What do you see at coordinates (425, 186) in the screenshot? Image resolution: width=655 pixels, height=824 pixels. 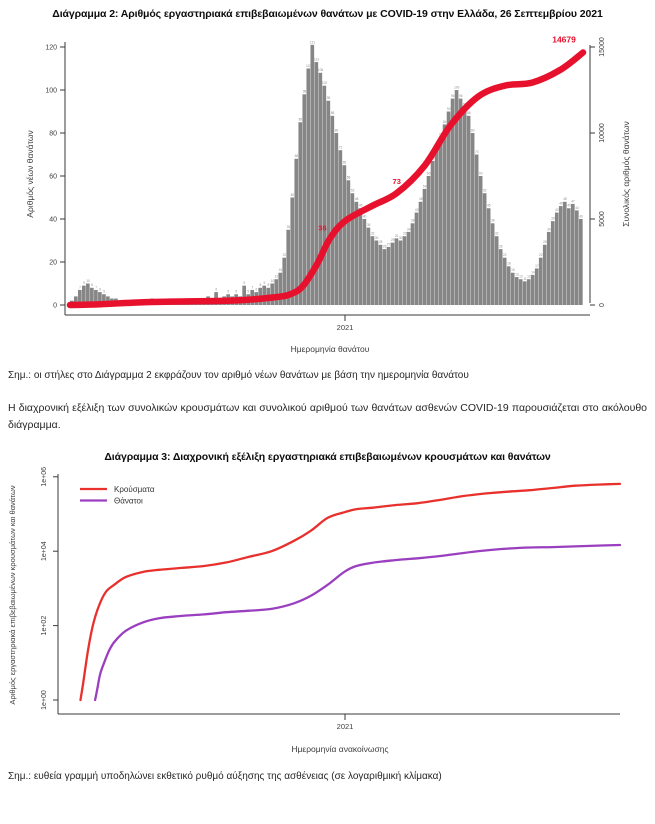 I see `svg-text: 54` at bounding box center [425, 186].